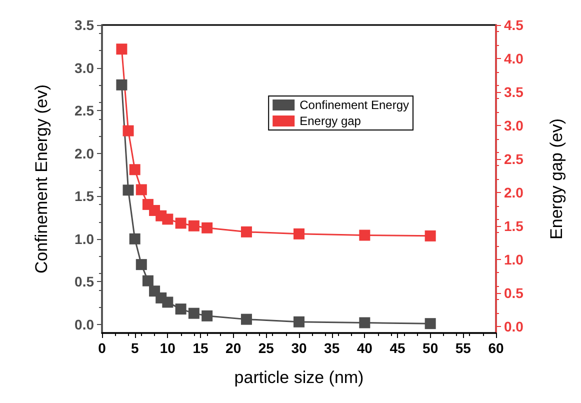 The width and height of the screenshot is (581, 403). I want to click on y2-tick-label: 2.5, so click(514, 158).